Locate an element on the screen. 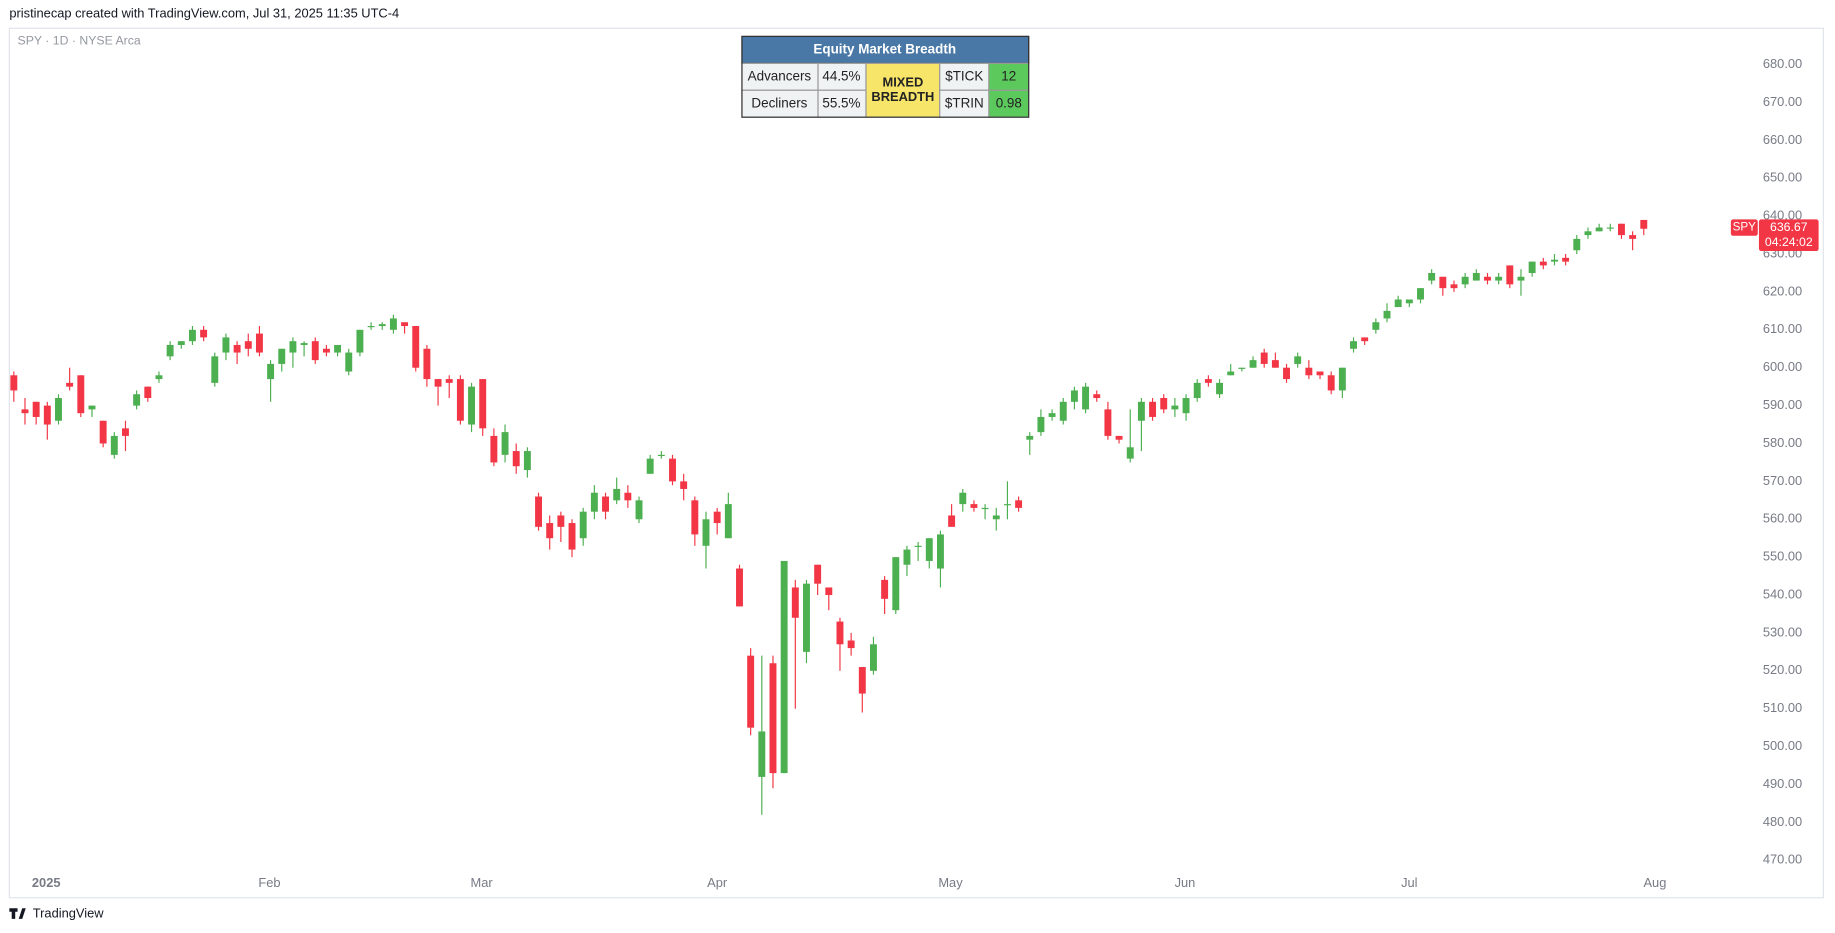 This screenshot has height=933, width=1835. table-header is located at coordinates (885, 49).